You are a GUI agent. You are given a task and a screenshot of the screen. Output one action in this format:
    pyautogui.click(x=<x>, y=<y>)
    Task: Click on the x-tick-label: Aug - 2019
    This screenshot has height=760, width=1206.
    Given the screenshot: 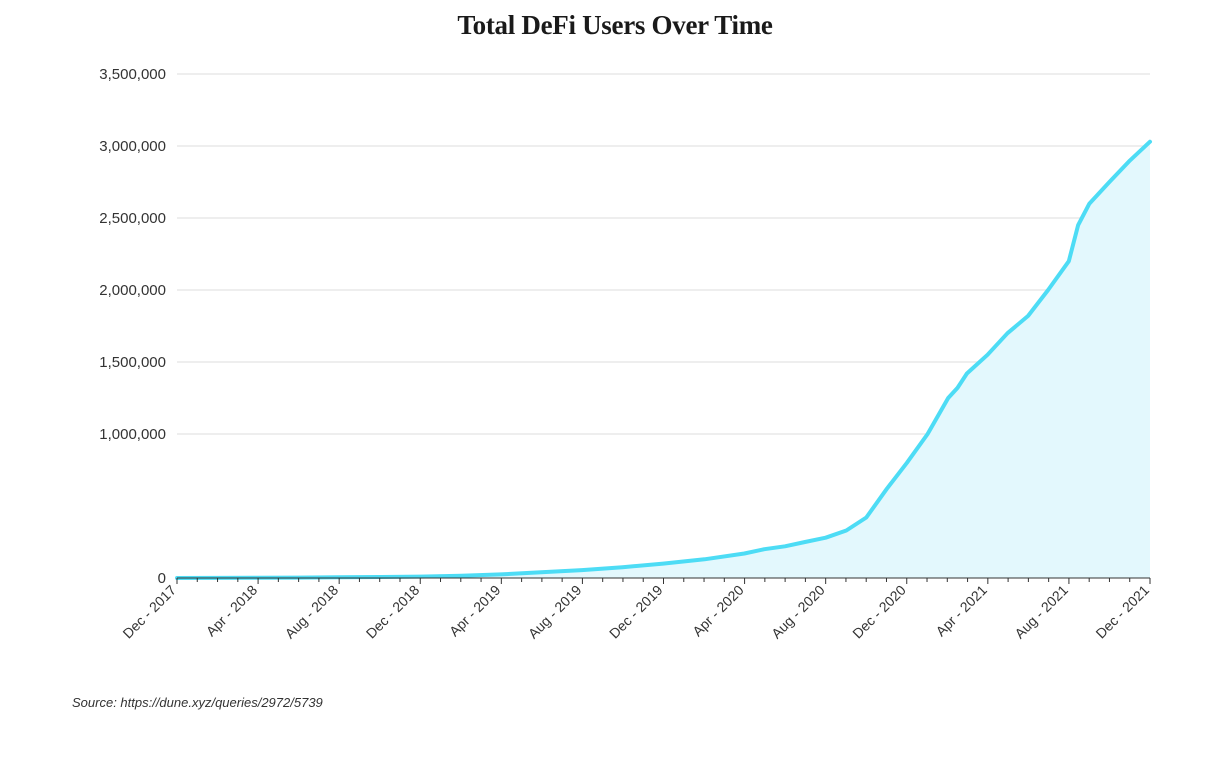 What is the action you would take?
    pyautogui.click(x=555, y=612)
    